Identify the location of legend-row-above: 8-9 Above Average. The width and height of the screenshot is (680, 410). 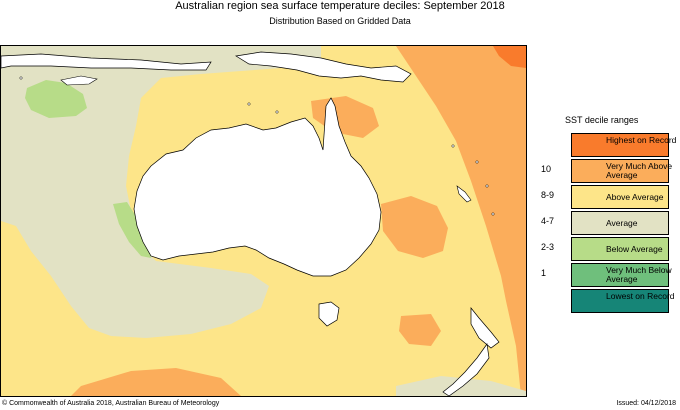
(605, 198).